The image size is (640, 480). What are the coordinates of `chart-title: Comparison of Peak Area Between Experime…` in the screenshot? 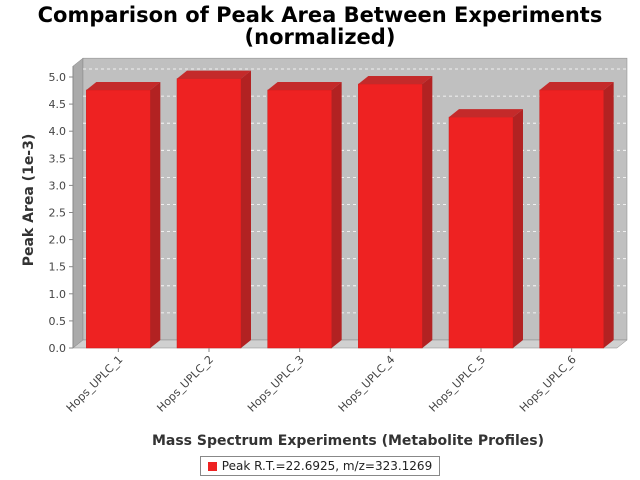 It's located at (320, 15).